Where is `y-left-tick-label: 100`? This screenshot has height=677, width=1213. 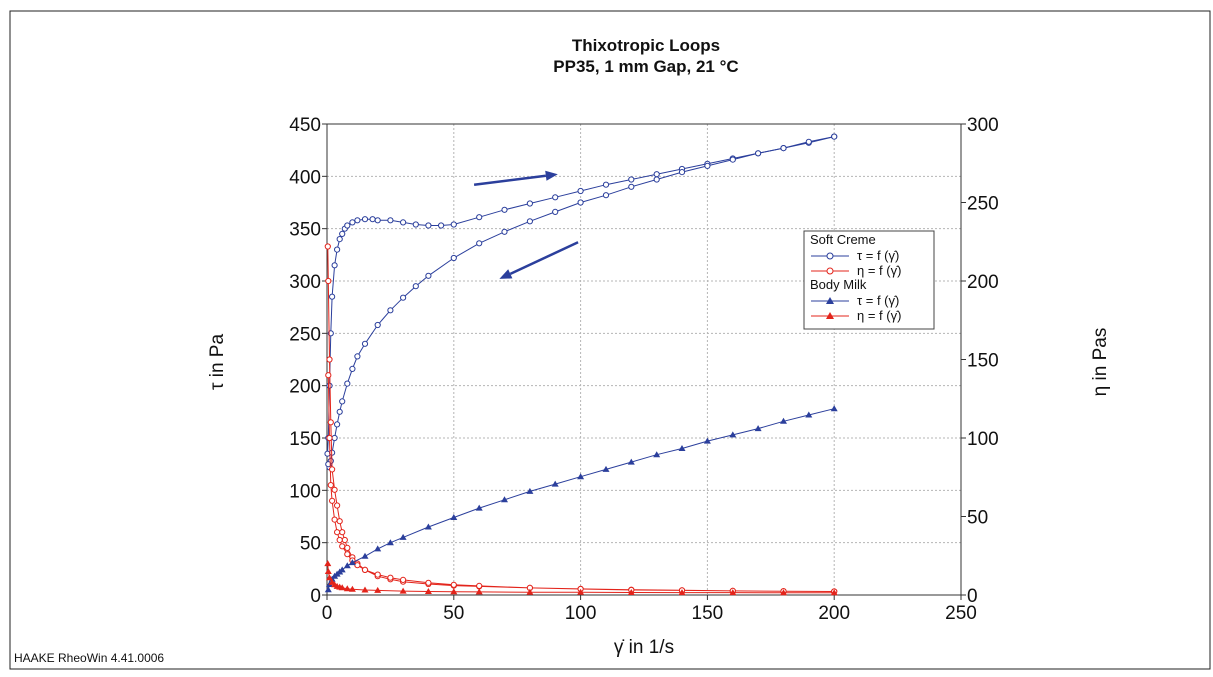
y-left-tick-label: 100 is located at coordinates (305, 491).